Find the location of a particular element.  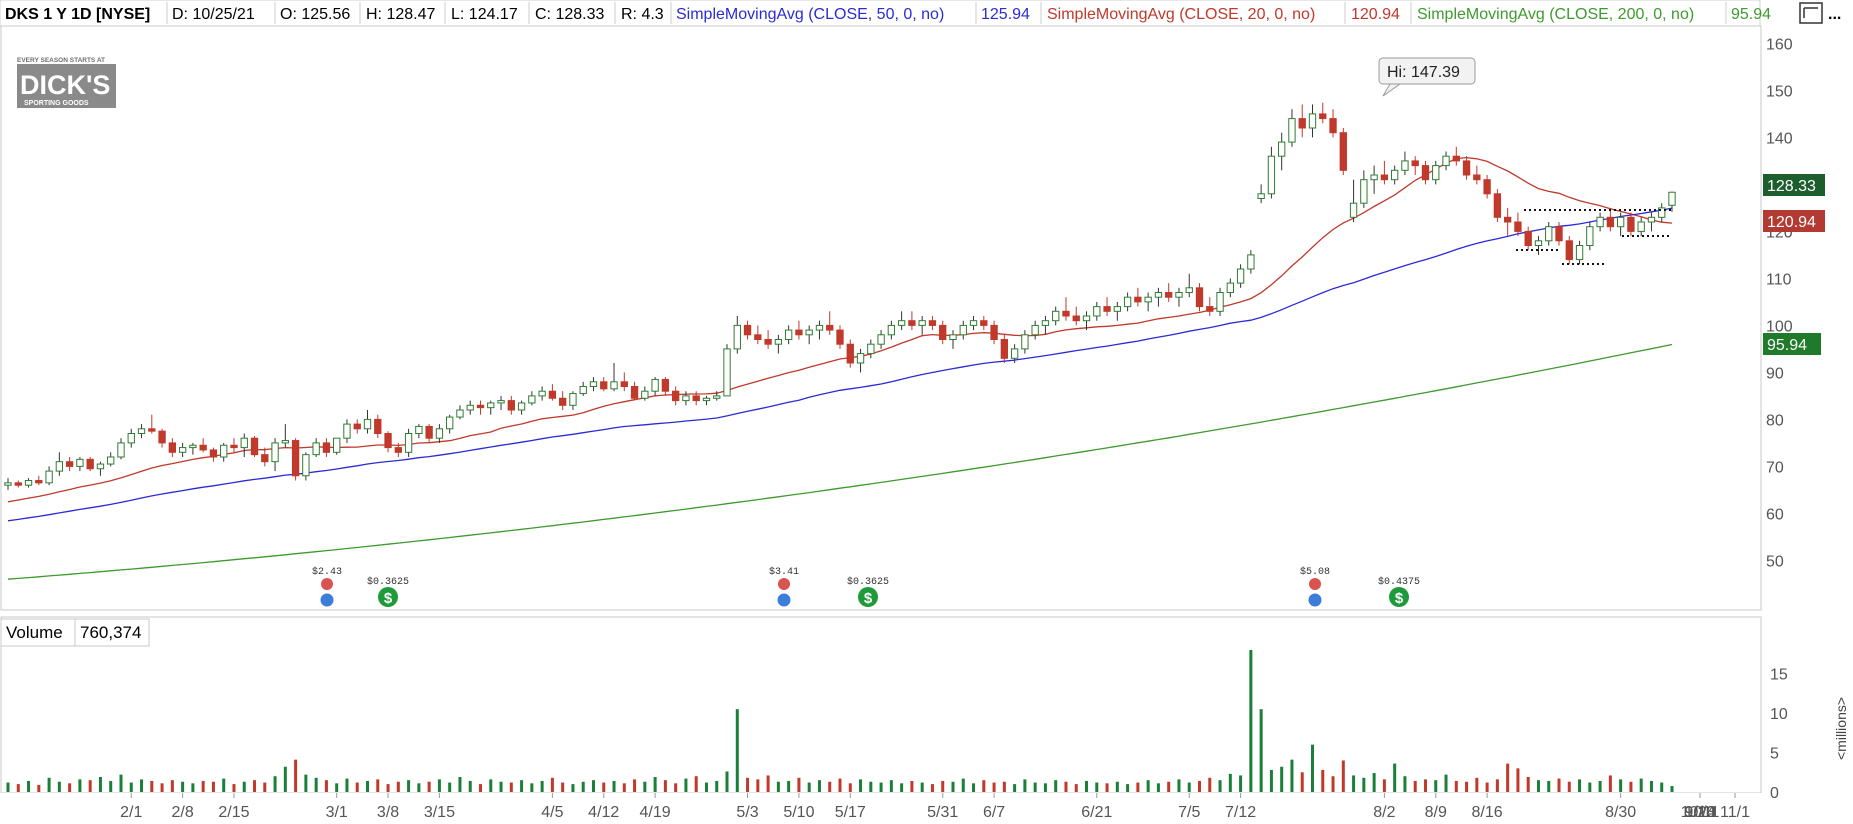

high-callout: Hi: 147.39 is located at coordinates (1427, 77).